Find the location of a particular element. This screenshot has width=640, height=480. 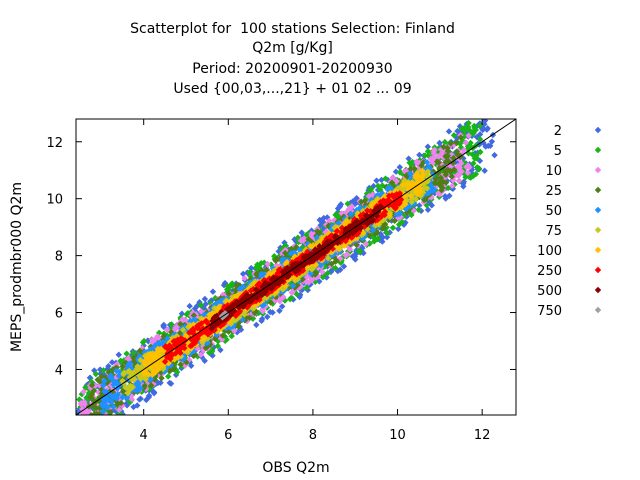

x-tick-label-6: 6 is located at coordinates (228, 435).